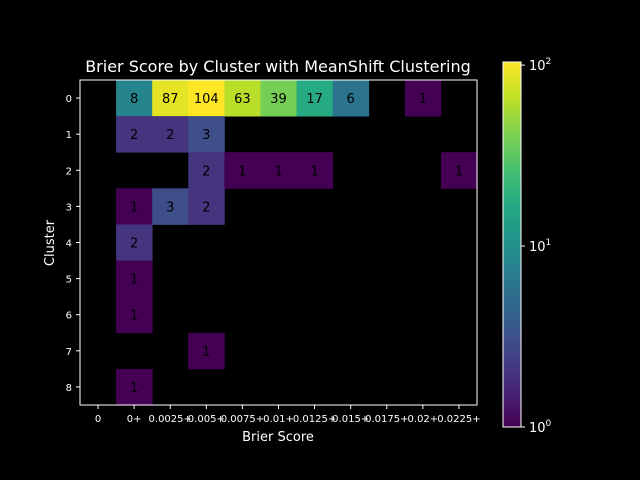 Image resolution: width=640 pixels, height=480 pixels. Describe the element at coordinates (69, 207) in the screenshot. I see `y-tick-label: 3` at that location.